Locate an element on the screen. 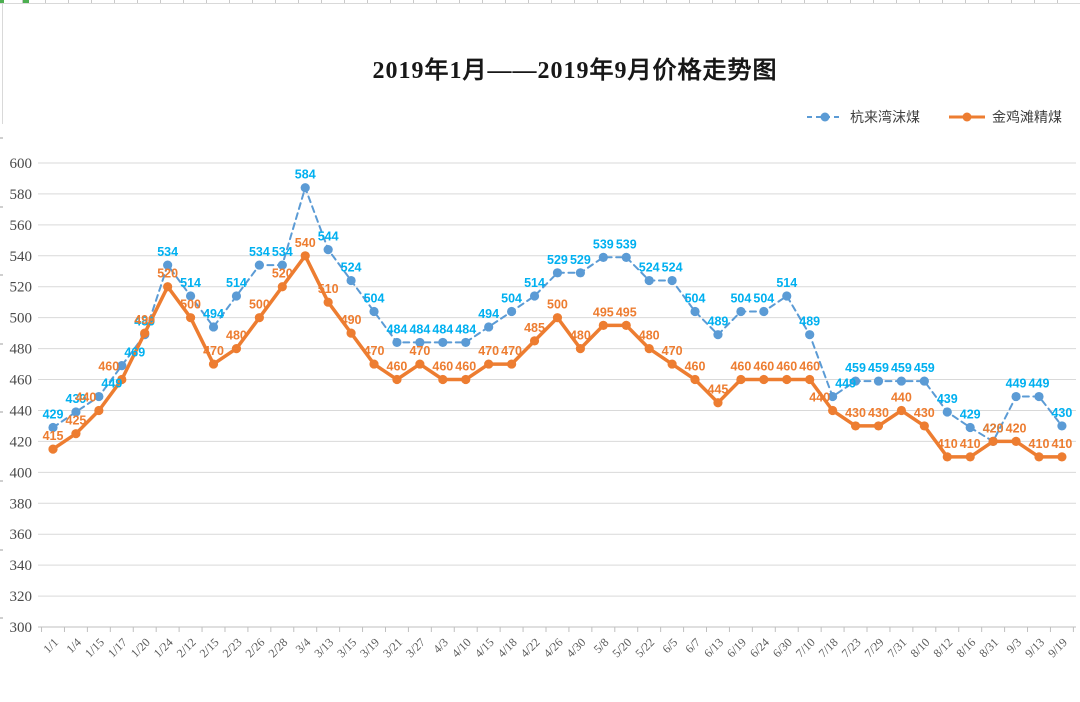 This screenshot has width=1080, height=702. legend-marker-dashed-line-icon is located at coordinates (825, 117).